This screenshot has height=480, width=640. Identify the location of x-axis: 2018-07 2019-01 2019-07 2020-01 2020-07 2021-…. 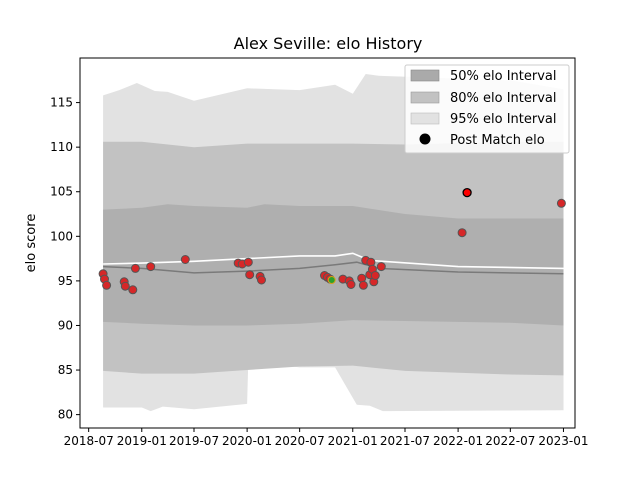
(326, 438).